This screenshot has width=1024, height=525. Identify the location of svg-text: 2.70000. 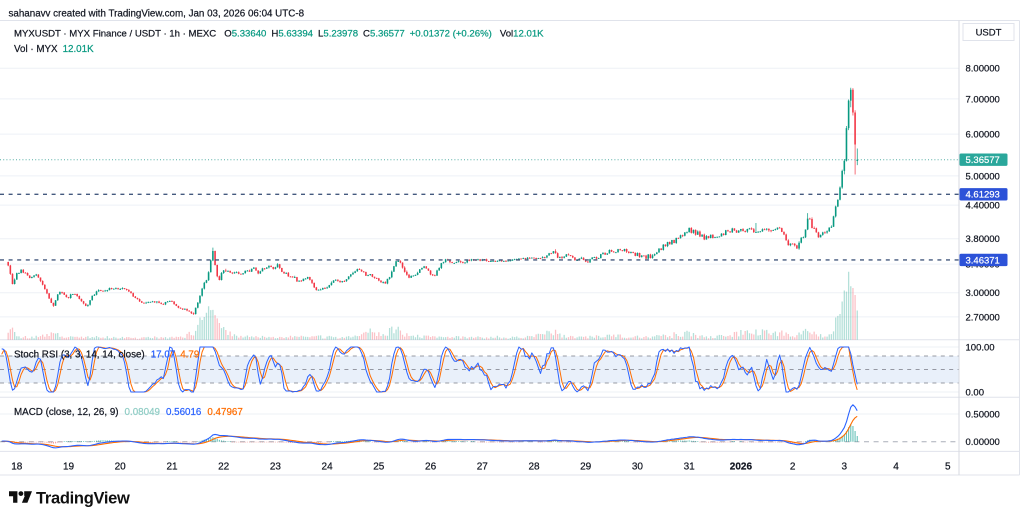
(983, 317).